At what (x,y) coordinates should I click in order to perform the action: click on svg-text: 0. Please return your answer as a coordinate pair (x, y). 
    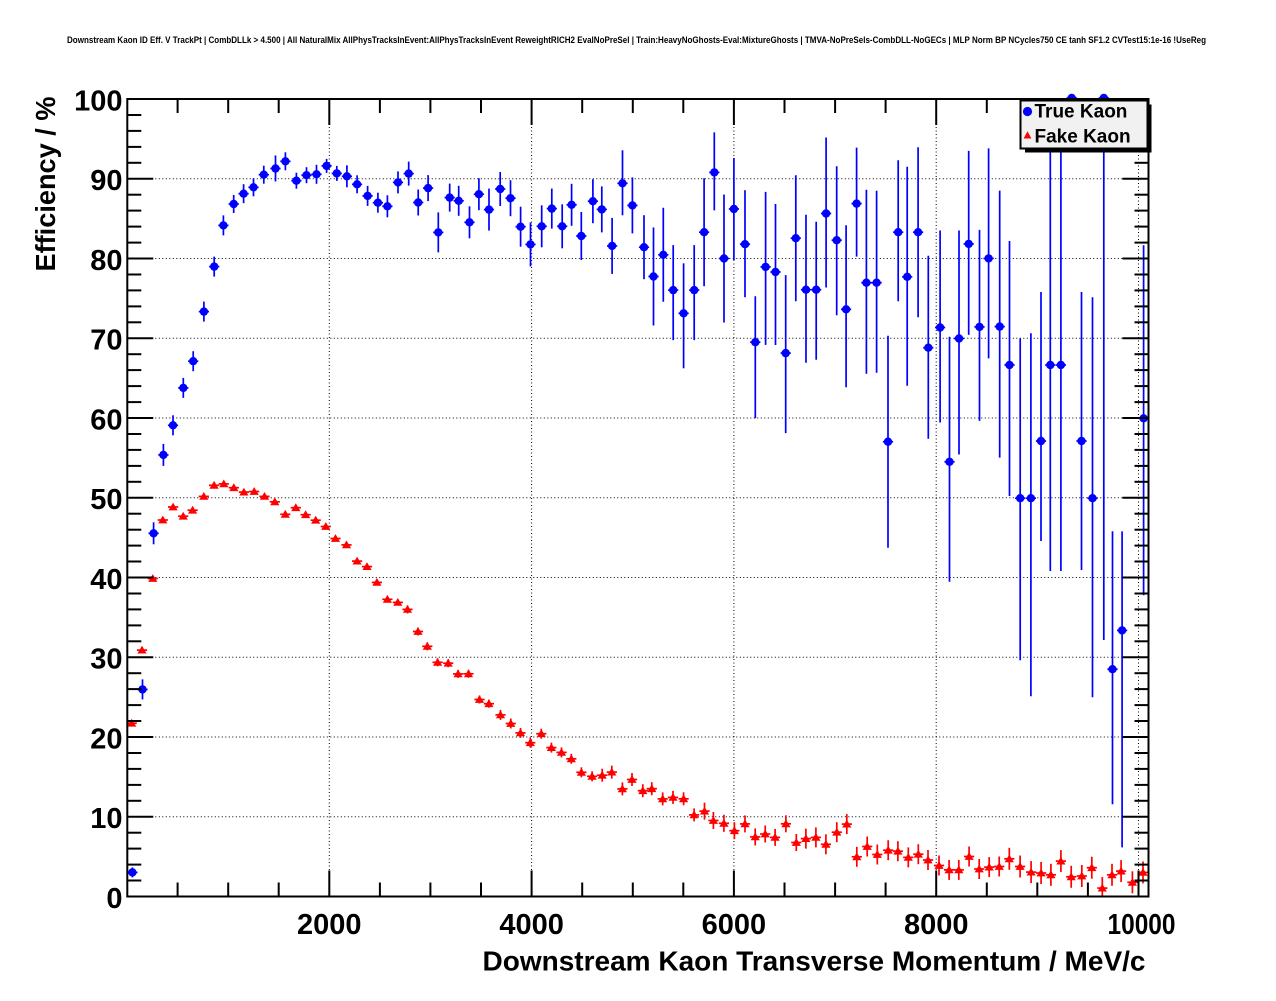
    Looking at the image, I should click on (114, 899).